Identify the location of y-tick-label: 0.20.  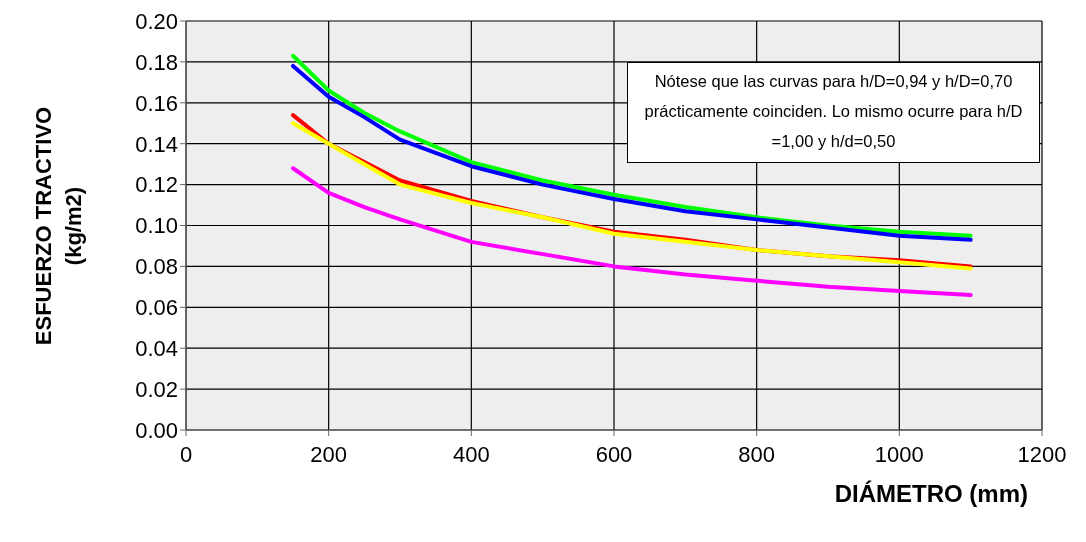
(156, 21).